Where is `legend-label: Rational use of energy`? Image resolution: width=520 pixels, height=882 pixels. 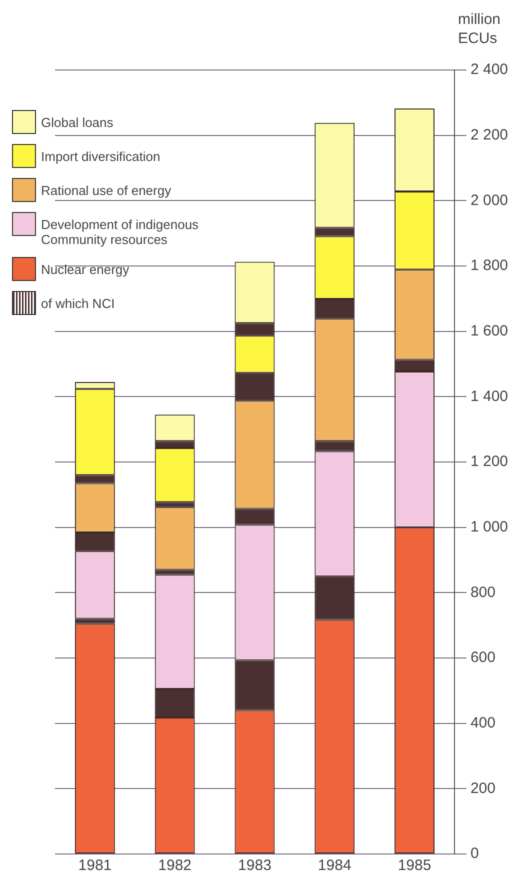
legend-label: Rational use of energy is located at coordinates (106, 190).